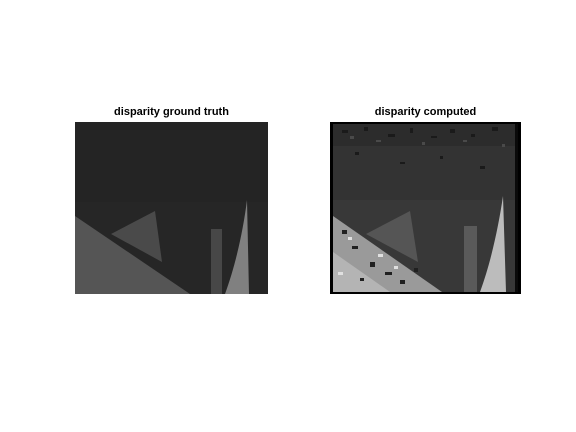  I want to click on computed-disparity-image, so click(425, 208).